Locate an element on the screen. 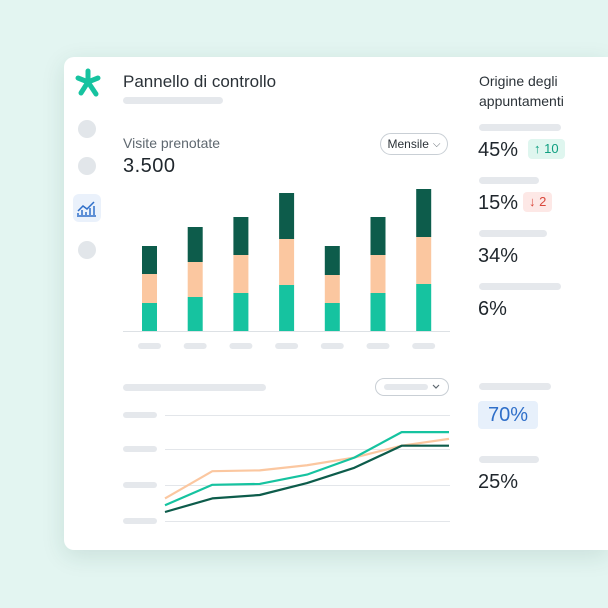 This screenshot has width=608, height=608. stat-1-badge-value: 10 is located at coordinates (551, 148).